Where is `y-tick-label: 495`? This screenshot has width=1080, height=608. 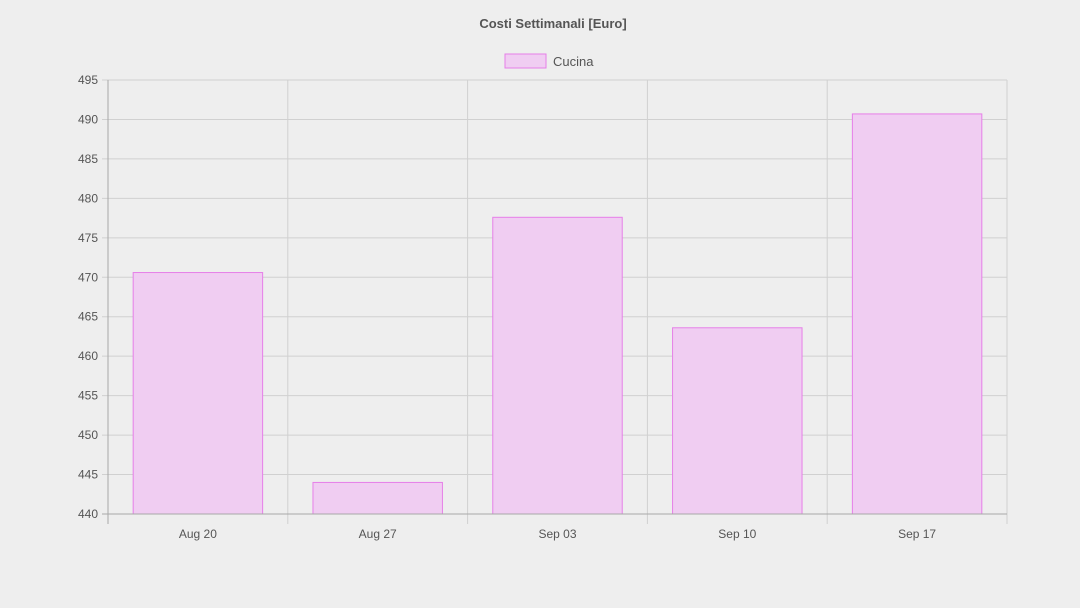 y-tick-label: 495 is located at coordinates (88, 80).